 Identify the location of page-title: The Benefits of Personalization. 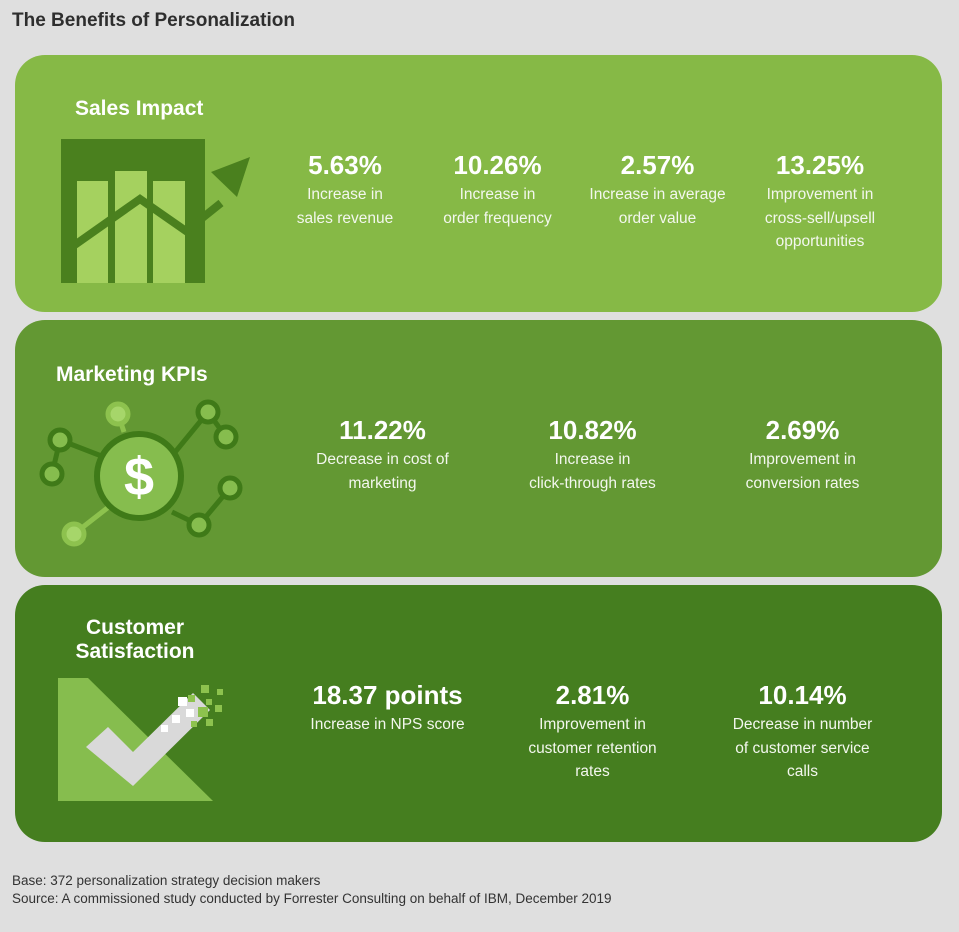
(153, 20).